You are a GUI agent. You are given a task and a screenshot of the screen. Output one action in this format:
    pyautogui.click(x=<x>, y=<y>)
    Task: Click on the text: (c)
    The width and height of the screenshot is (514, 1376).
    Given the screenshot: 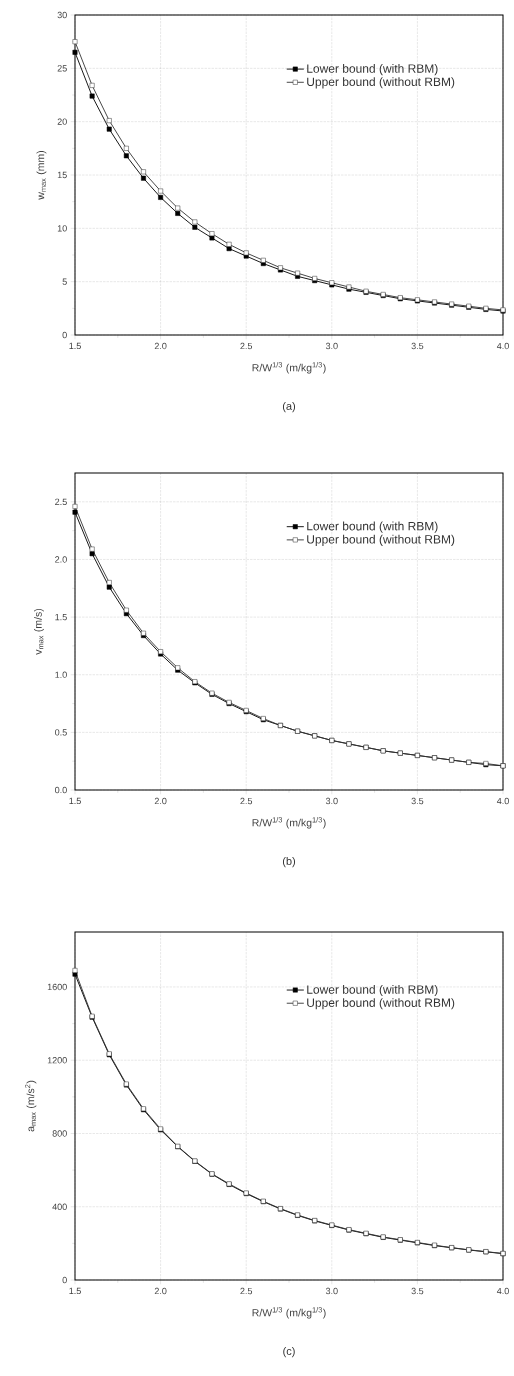 What is the action you would take?
    pyautogui.click(x=289, y=1352)
    